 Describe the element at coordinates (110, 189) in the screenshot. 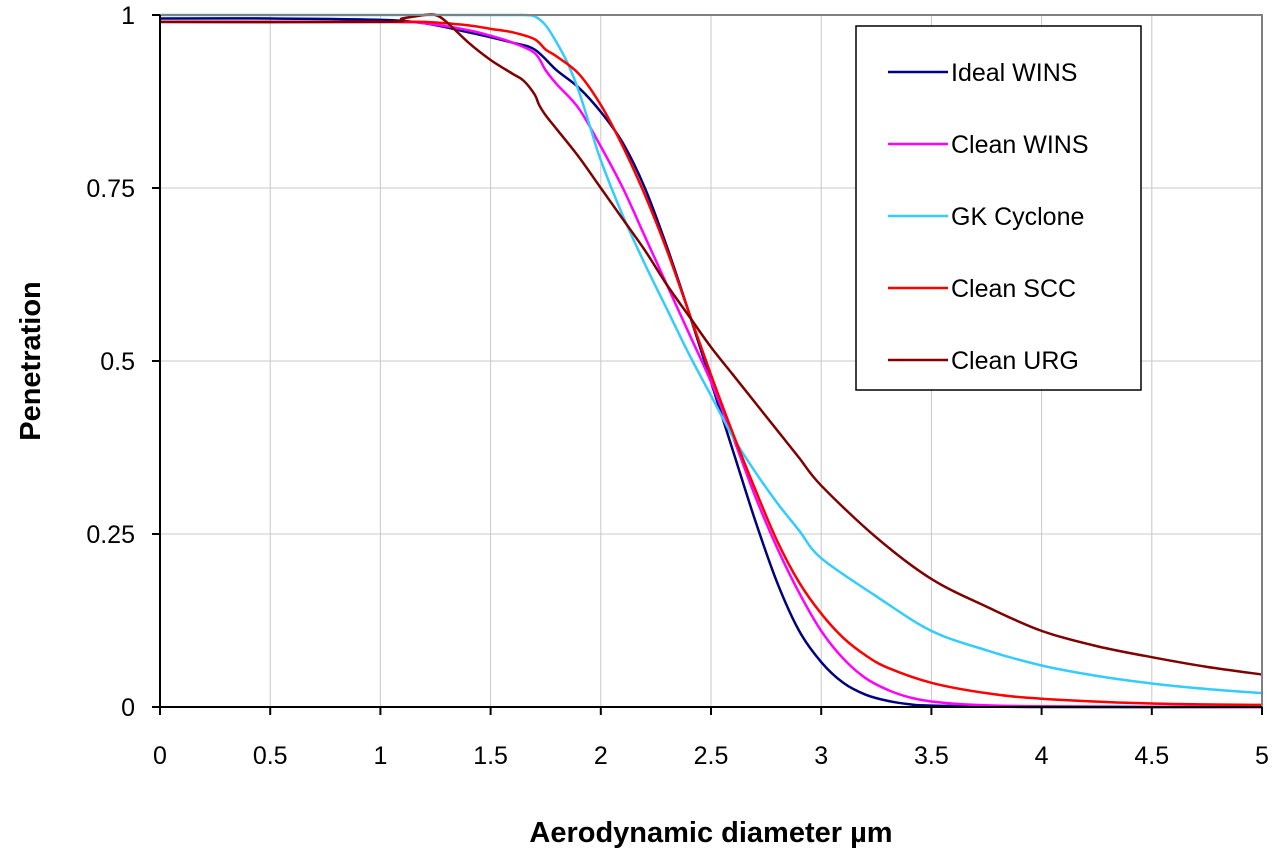

I see `y-tick-label: 0.75` at that location.